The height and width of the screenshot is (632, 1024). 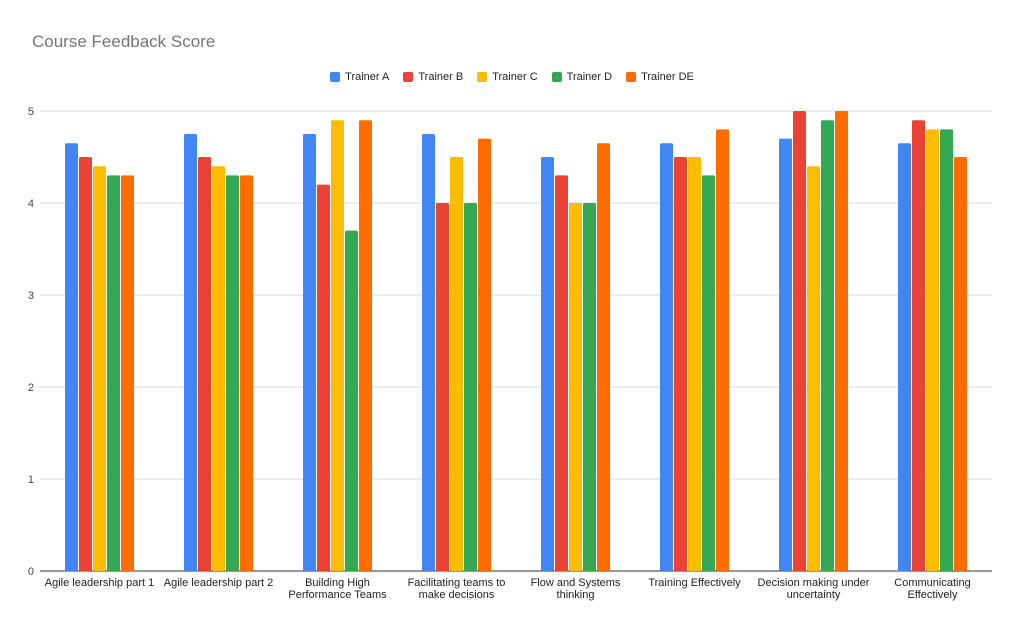 I want to click on x-tick-label: Agile leadership part 2, so click(x=218, y=583).